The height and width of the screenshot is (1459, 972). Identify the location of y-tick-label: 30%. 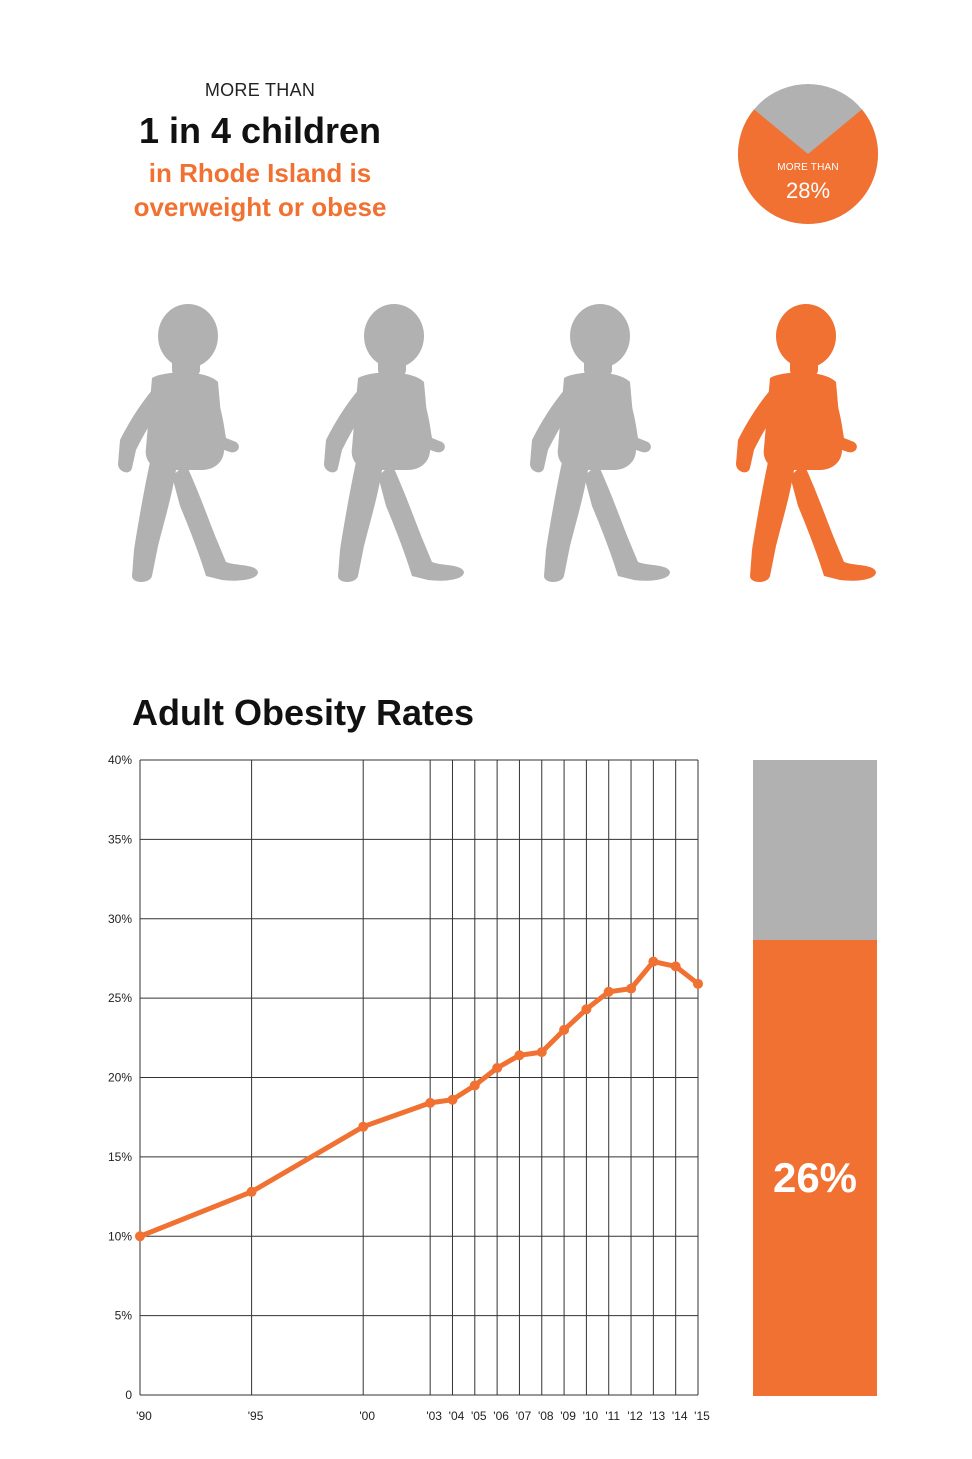
(120, 919).